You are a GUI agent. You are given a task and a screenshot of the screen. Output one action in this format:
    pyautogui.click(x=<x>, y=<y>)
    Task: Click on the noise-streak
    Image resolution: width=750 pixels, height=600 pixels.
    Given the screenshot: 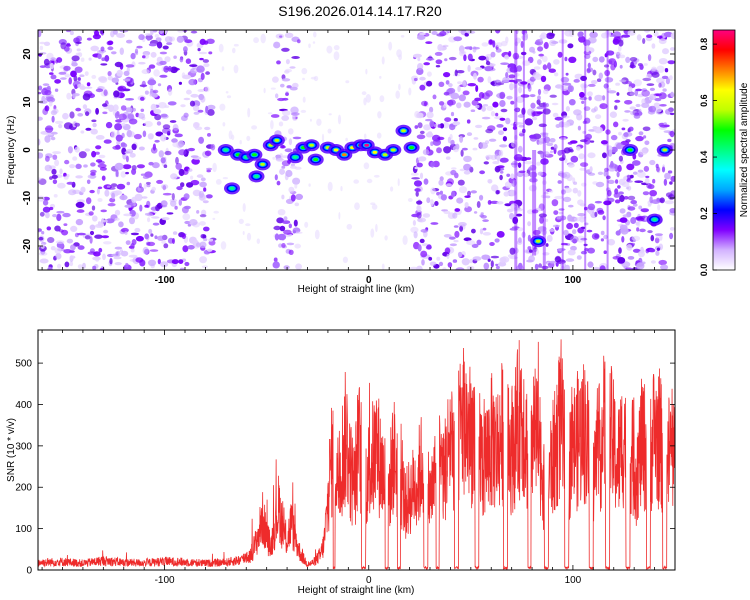 What is the action you would take?
    pyautogui.click(x=562, y=150)
    